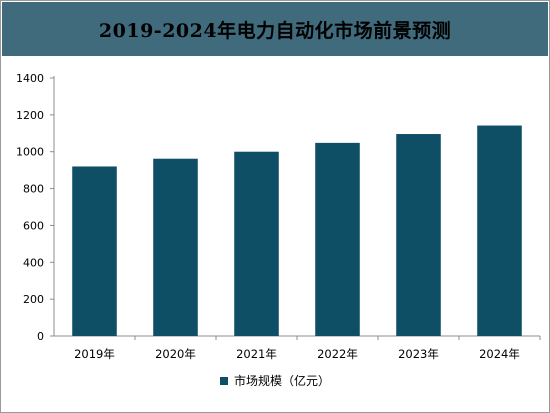 This screenshot has height=413, width=550. I want to click on x-tick-label: 2021年, so click(256, 354).